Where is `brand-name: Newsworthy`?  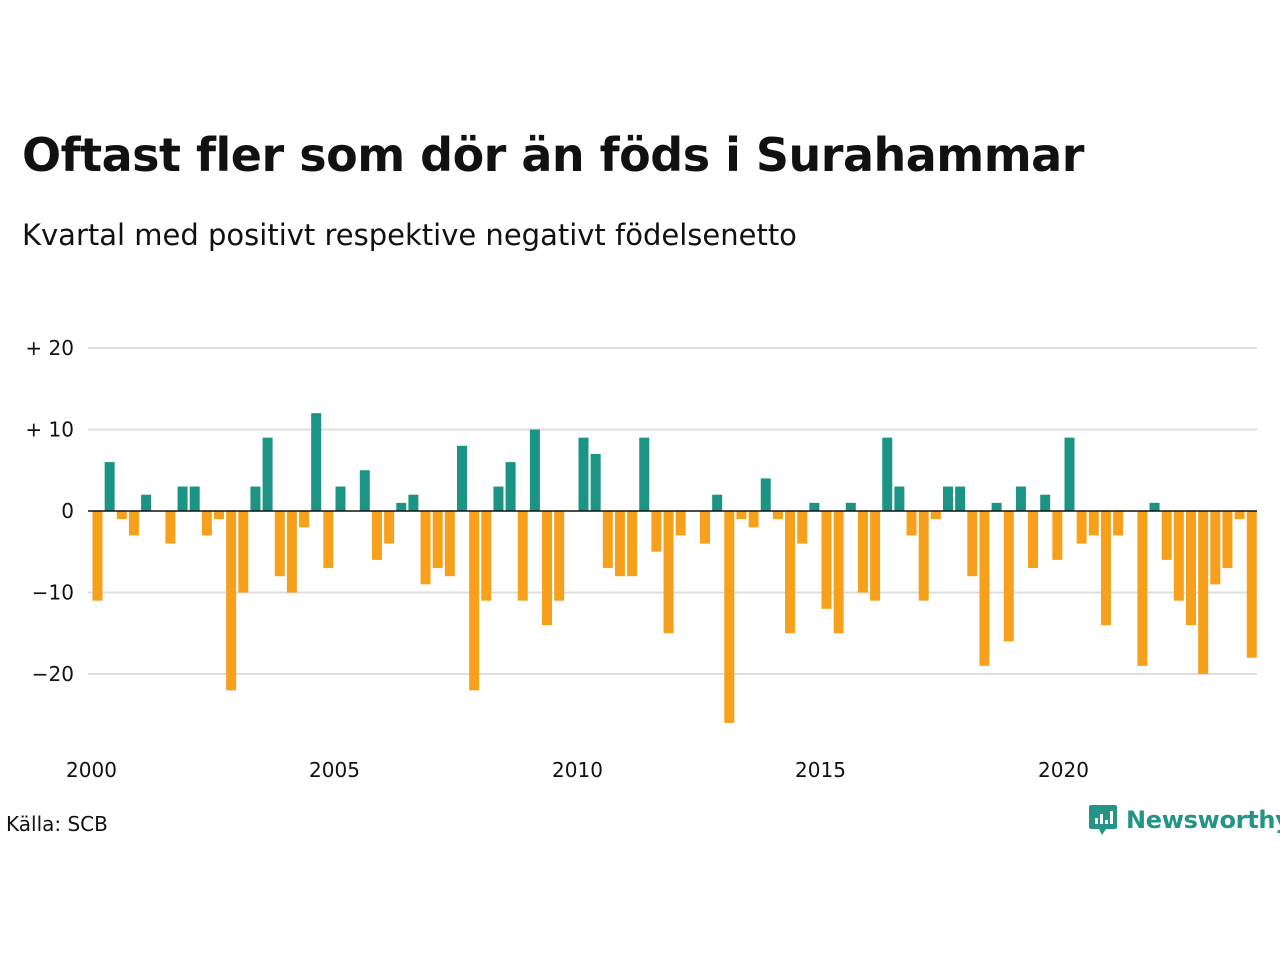
brand-name: Newsworthy is located at coordinates (1203, 820).